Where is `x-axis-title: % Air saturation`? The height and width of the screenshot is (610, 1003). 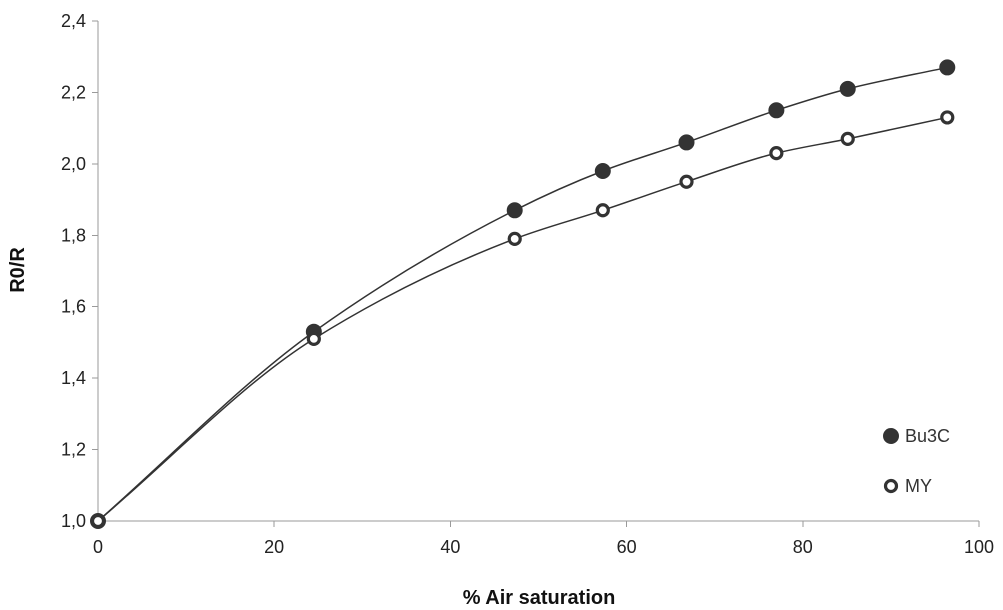 x-axis-title: % Air saturation is located at coordinates (539, 598).